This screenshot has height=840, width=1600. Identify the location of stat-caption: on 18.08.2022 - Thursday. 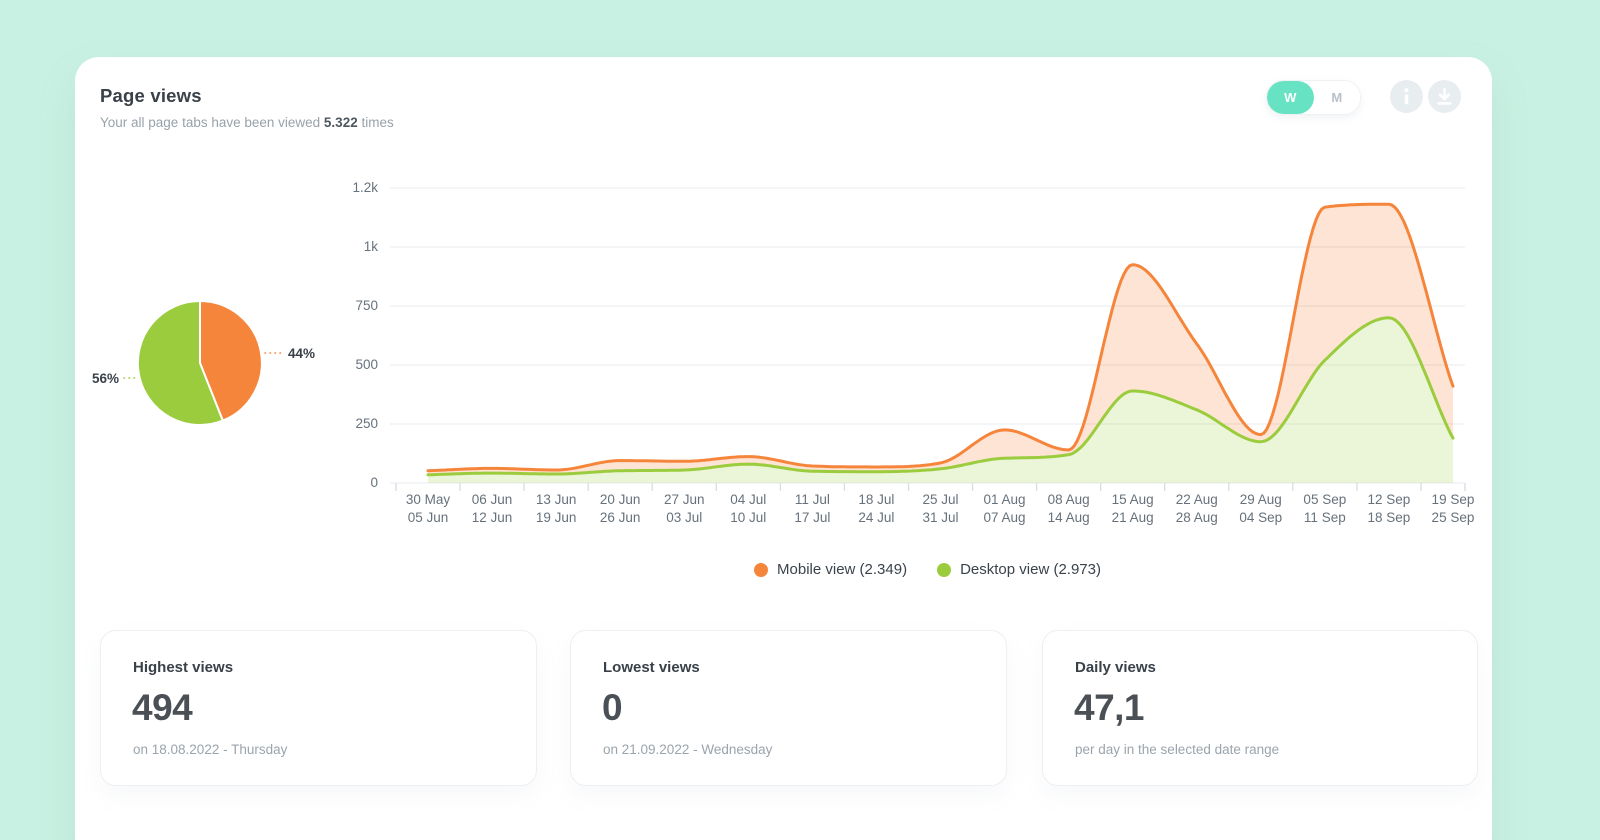
(210, 749).